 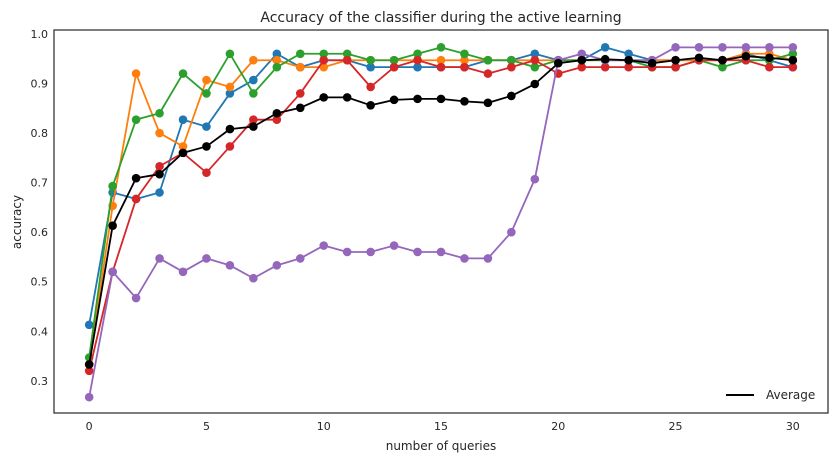 What do you see at coordinates (443, 426) in the screenshot?
I see `x-axis: 0 5 10 15 20 25 30` at bounding box center [443, 426].